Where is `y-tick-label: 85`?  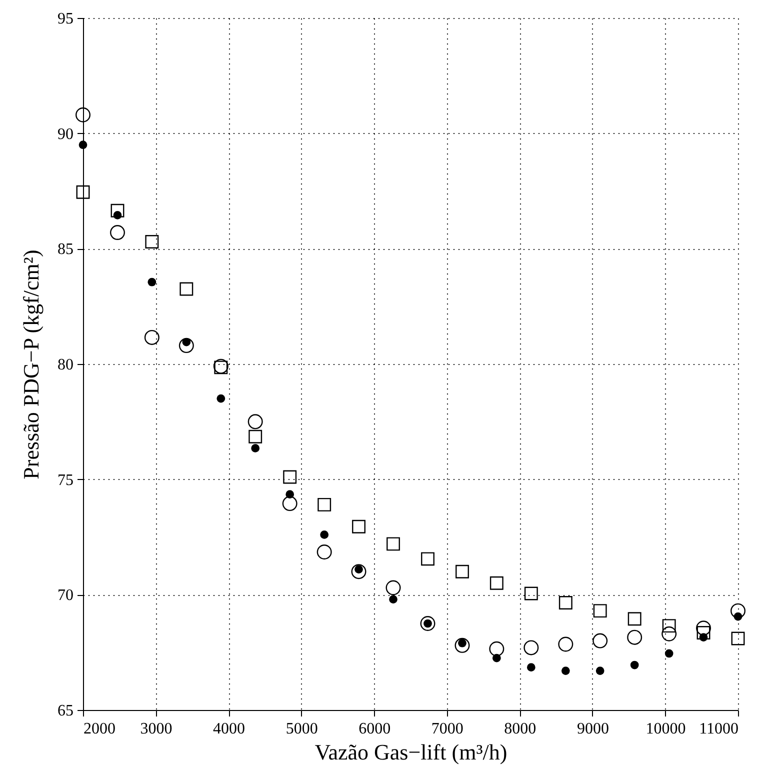 y-tick-label: 85 is located at coordinates (66, 249).